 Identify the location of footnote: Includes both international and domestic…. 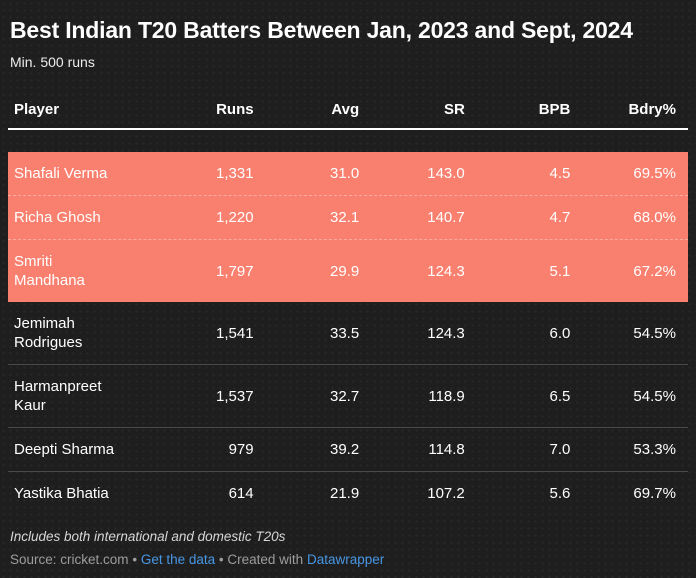
(148, 536).